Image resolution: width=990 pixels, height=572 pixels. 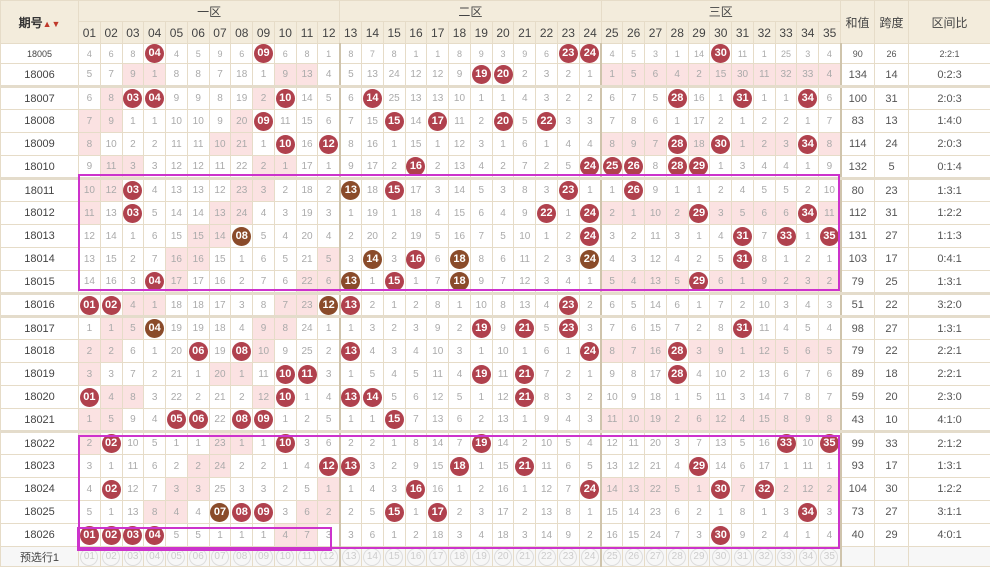 What do you see at coordinates (612, 556) in the screenshot?
I see `picker-number-toggle: 25` at bounding box center [612, 556].